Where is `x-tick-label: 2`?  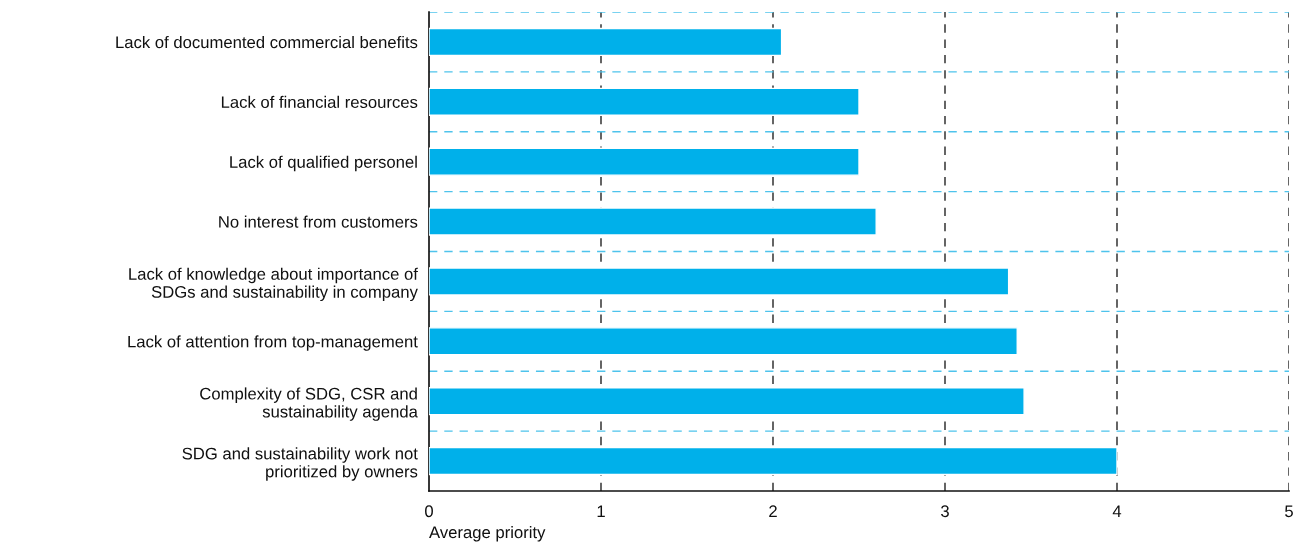 x-tick-label: 2 is located at coordinates (773, 511).